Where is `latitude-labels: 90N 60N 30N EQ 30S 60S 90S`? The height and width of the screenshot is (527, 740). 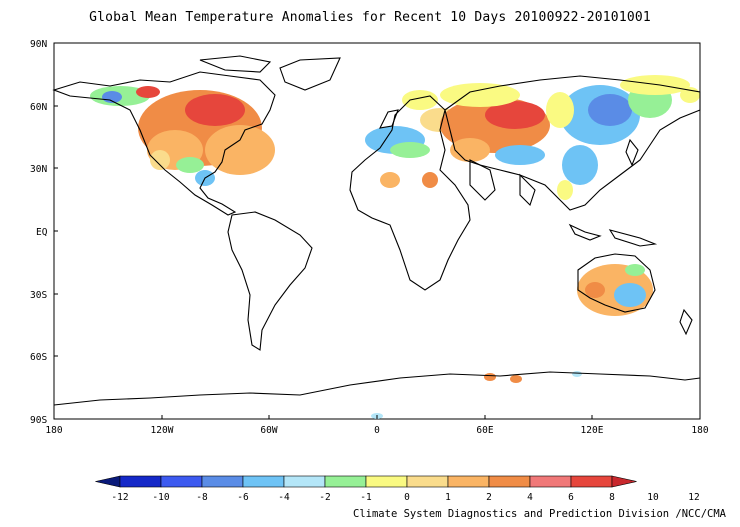
latitude-labels: 90N 60N 30N EQ 30S 60S 90S is located at coordinates (39, 232).